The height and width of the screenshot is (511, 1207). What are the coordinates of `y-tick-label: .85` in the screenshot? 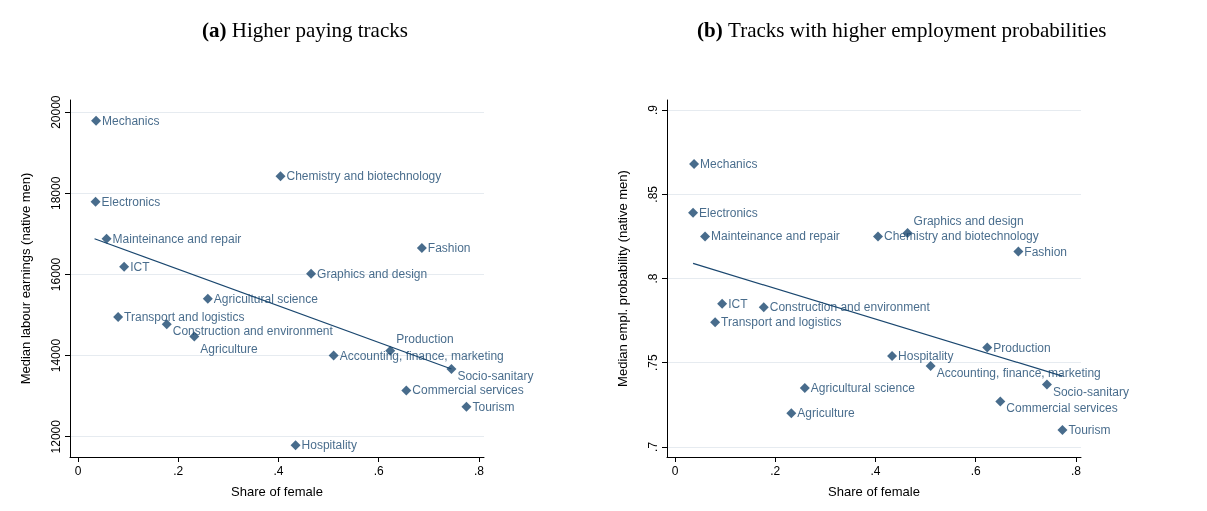 It's located at (653, 194).